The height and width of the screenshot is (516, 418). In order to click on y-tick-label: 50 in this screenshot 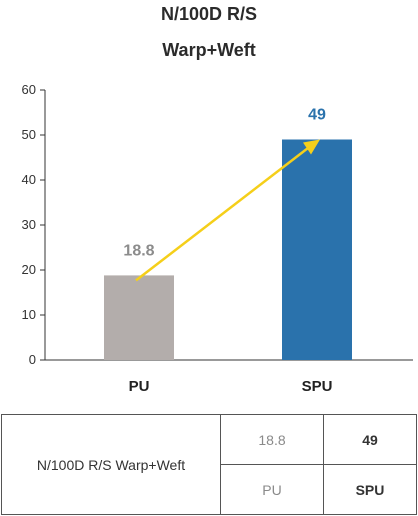, I will do `click(29, 134)`.